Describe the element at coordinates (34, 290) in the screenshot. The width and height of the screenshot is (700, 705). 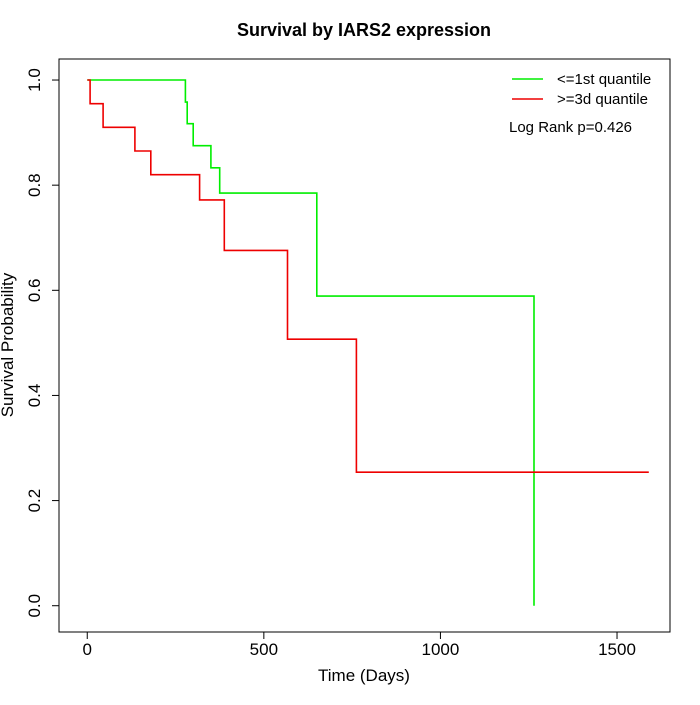
I see `y-tick-label: 0.6` at that location.